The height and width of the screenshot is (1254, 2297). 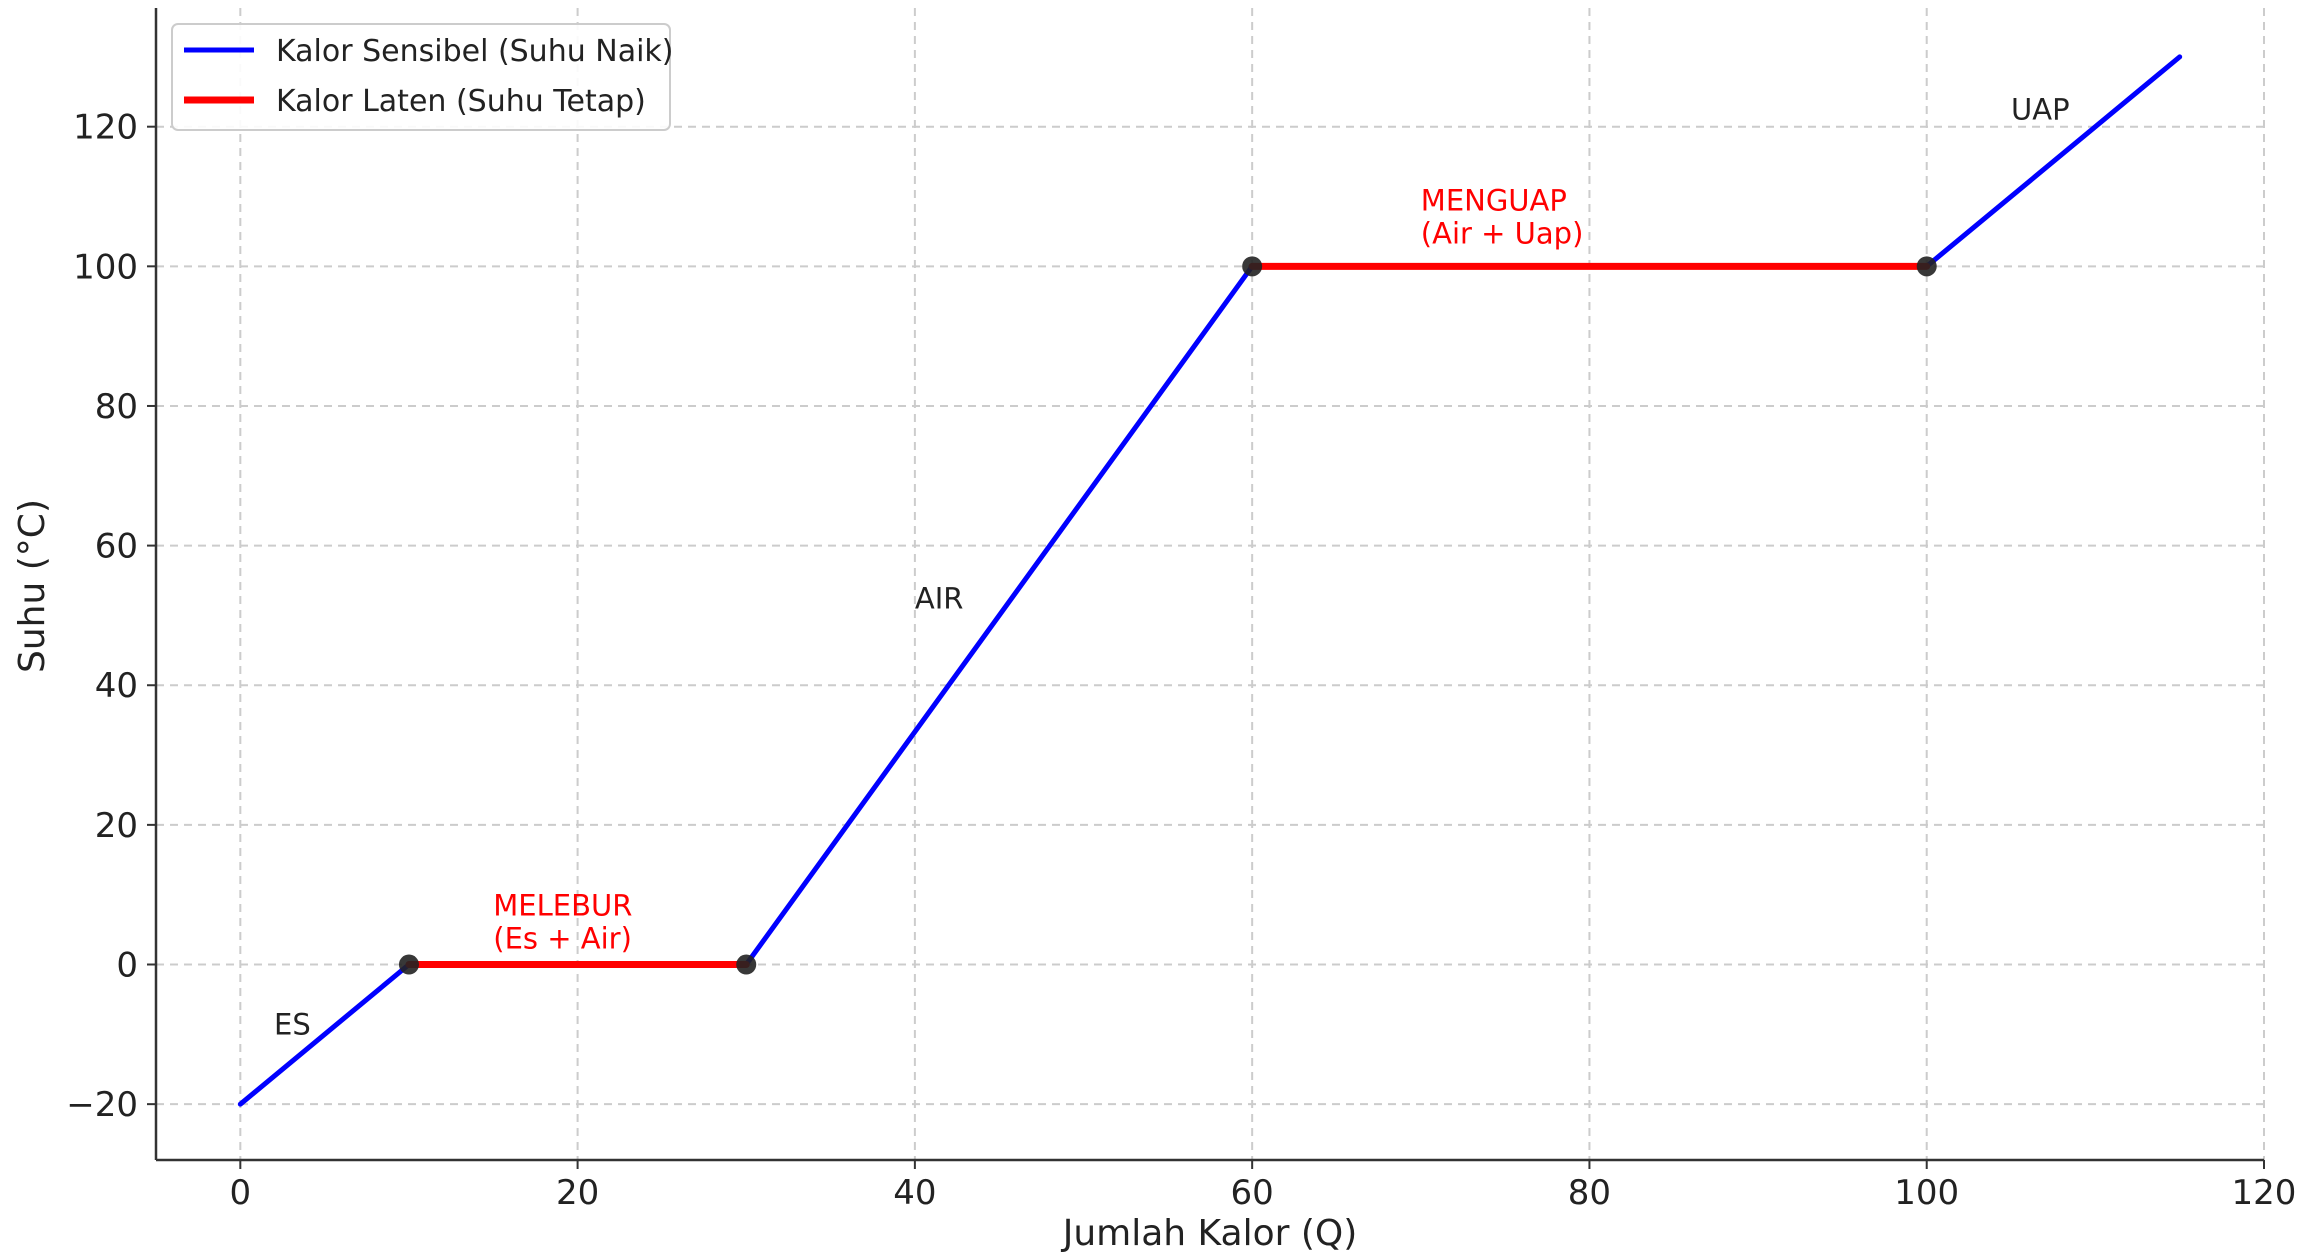 I want to click on y-tick-label: 60, so click(x=116, y=547).